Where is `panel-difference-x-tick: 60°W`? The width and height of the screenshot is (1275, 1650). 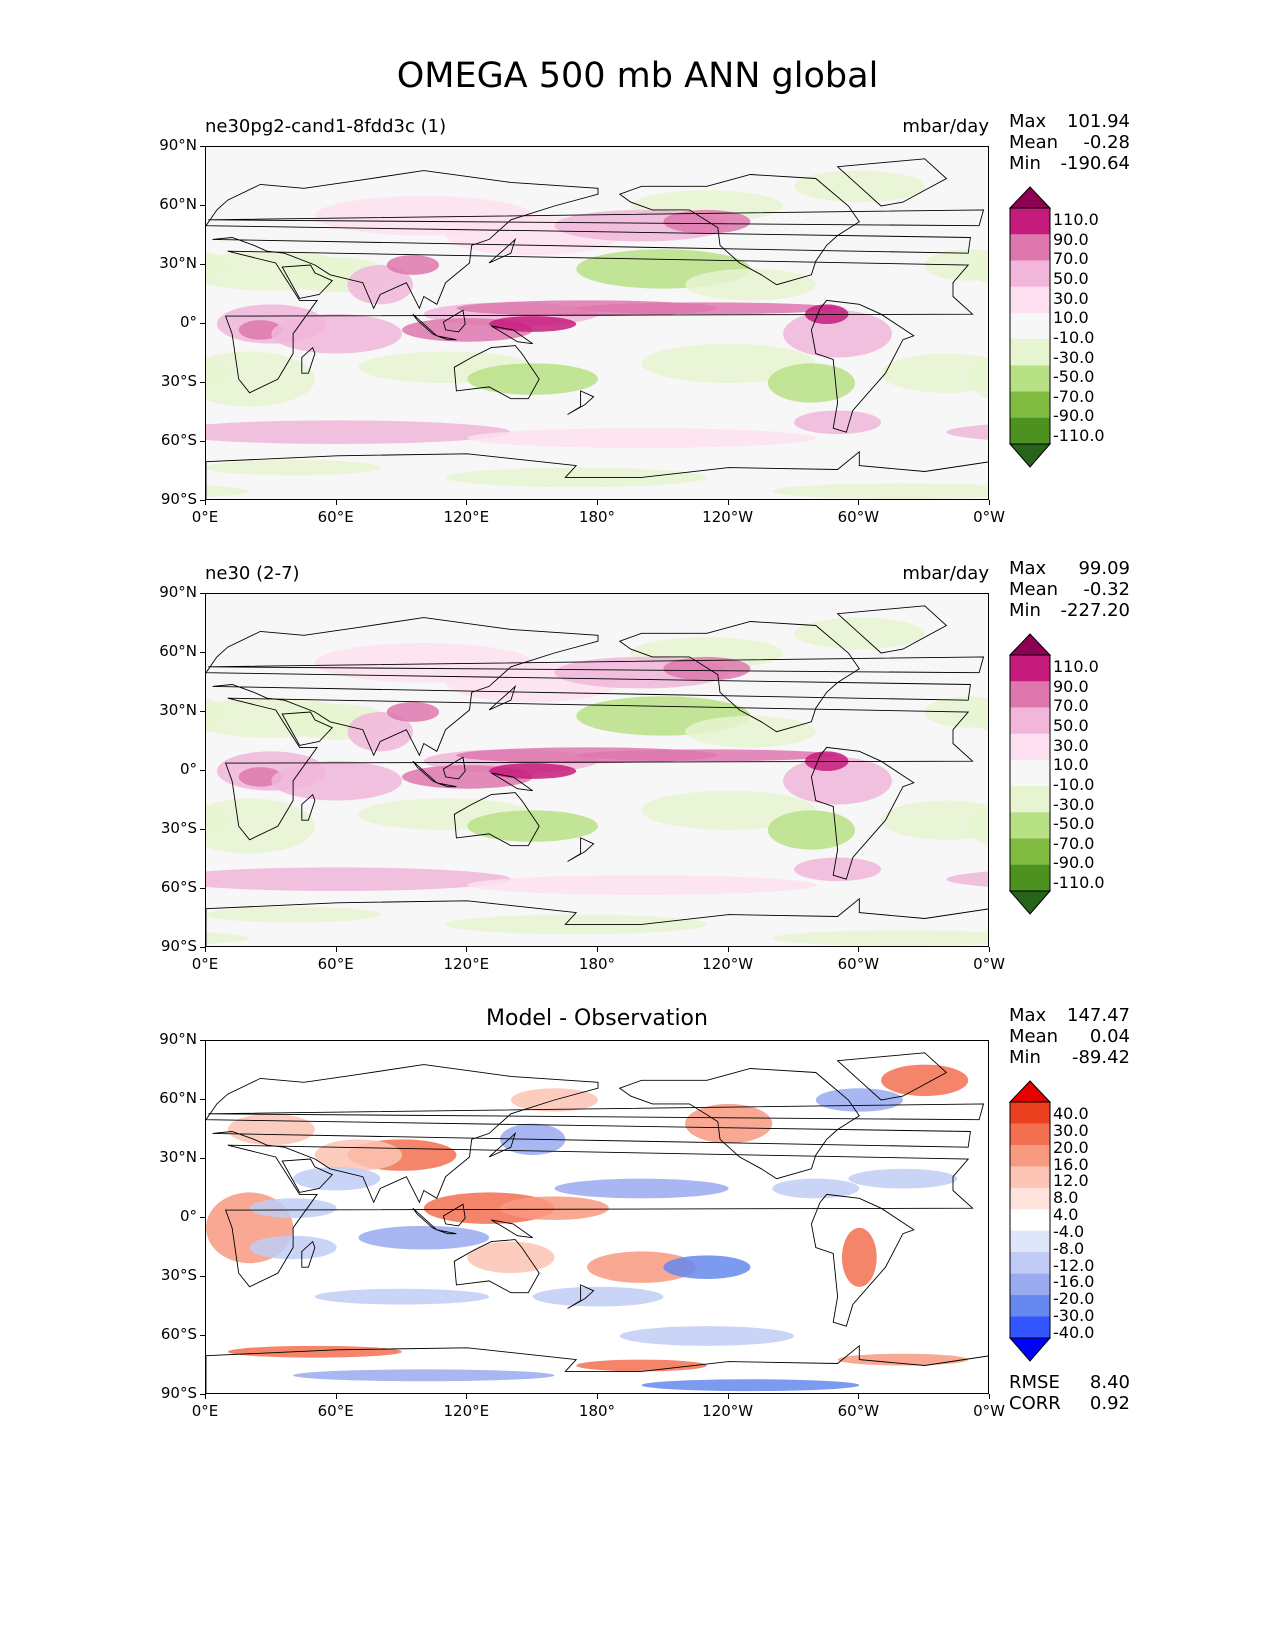
panel-difference-x-tick: 60°W is located at coordinates (858, 1411).